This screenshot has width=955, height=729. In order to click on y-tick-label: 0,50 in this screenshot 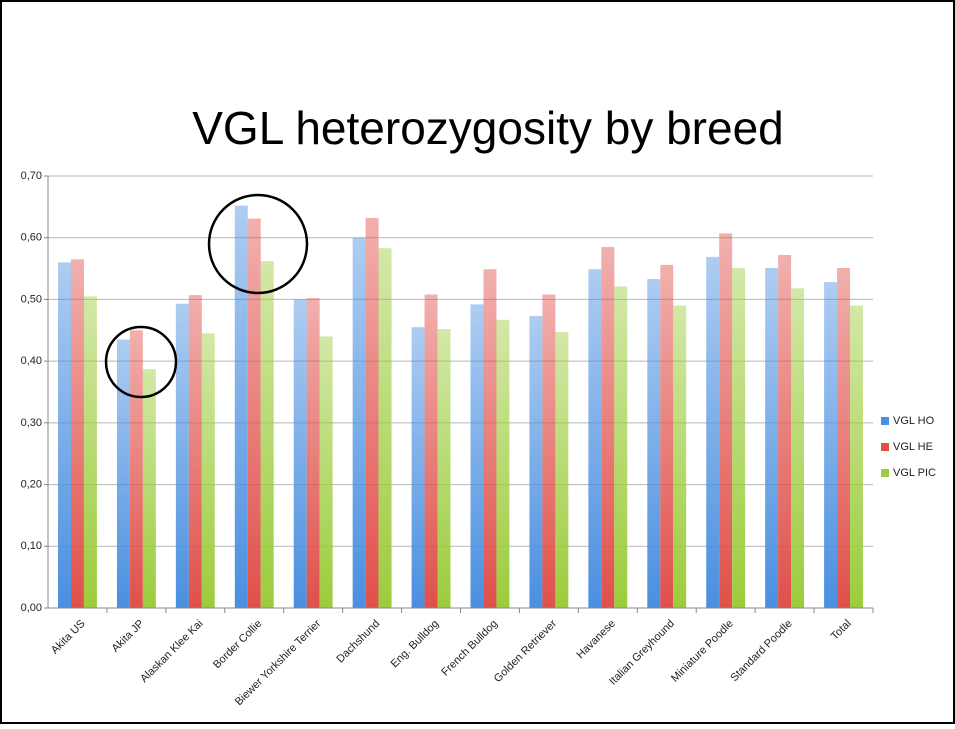, I will do `click(31, 299)`.